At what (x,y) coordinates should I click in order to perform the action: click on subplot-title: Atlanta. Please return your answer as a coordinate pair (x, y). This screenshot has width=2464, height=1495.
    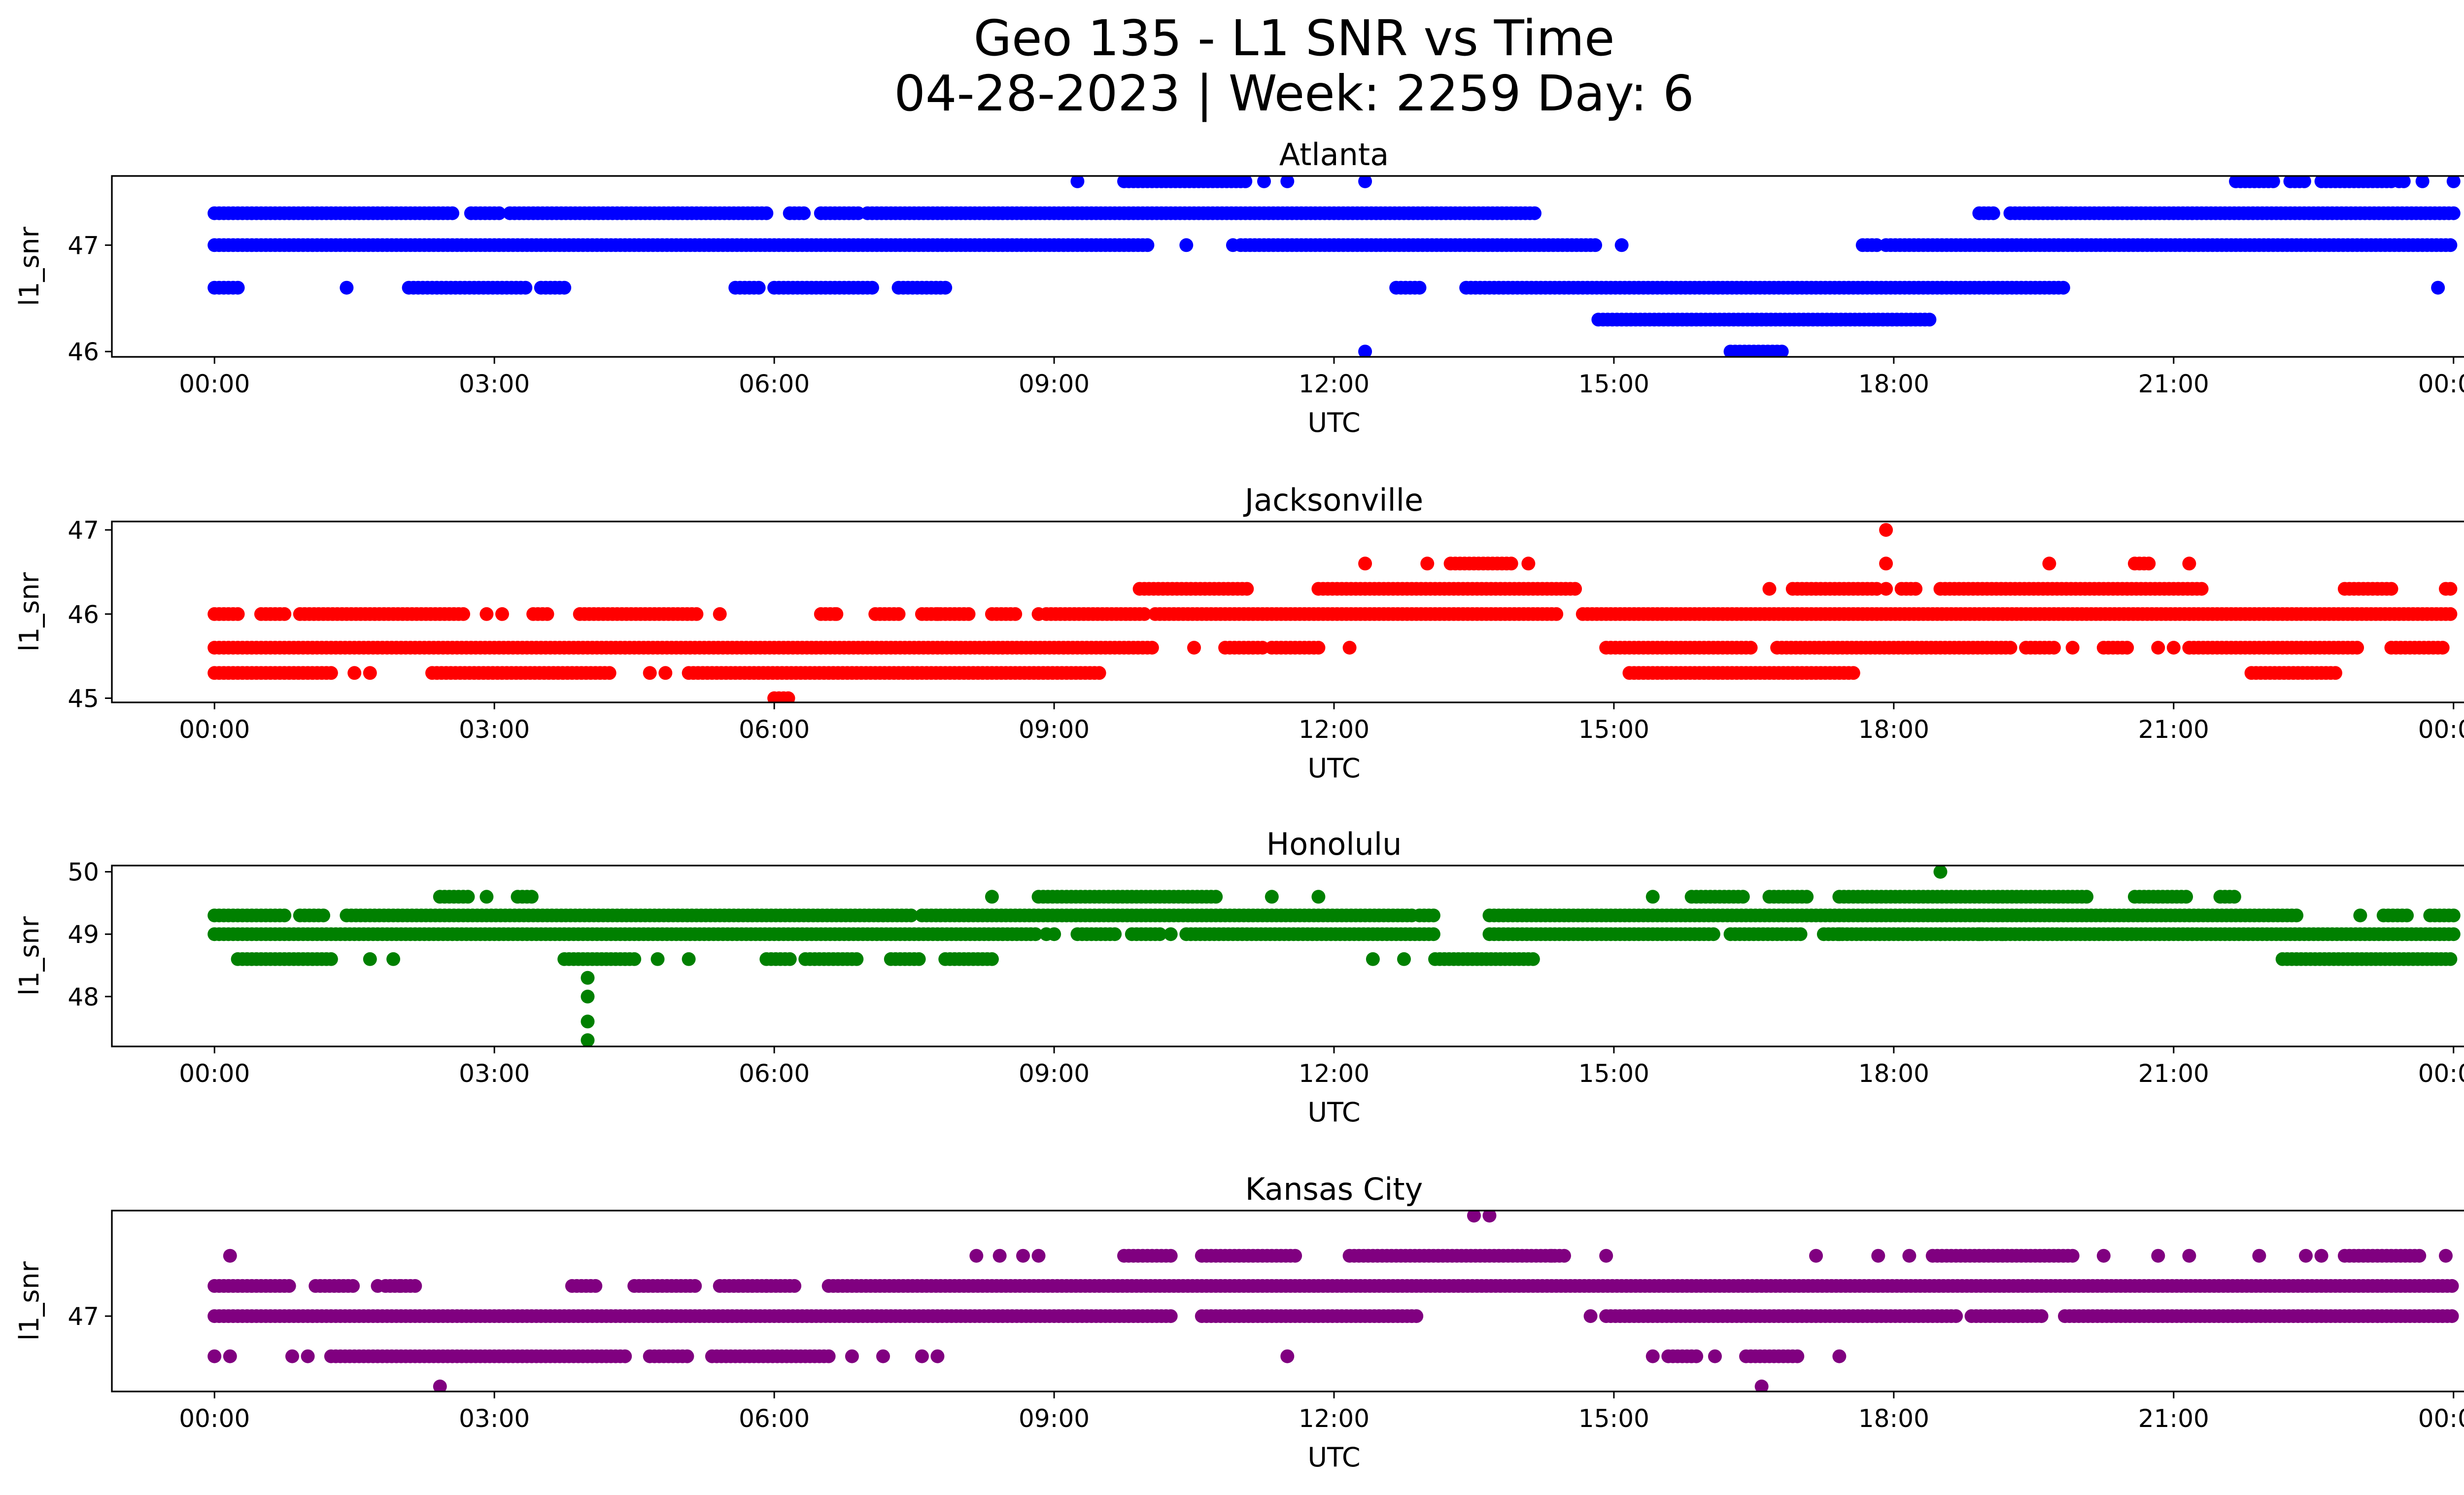
    Looking at the image, I should click on (1334, 155).